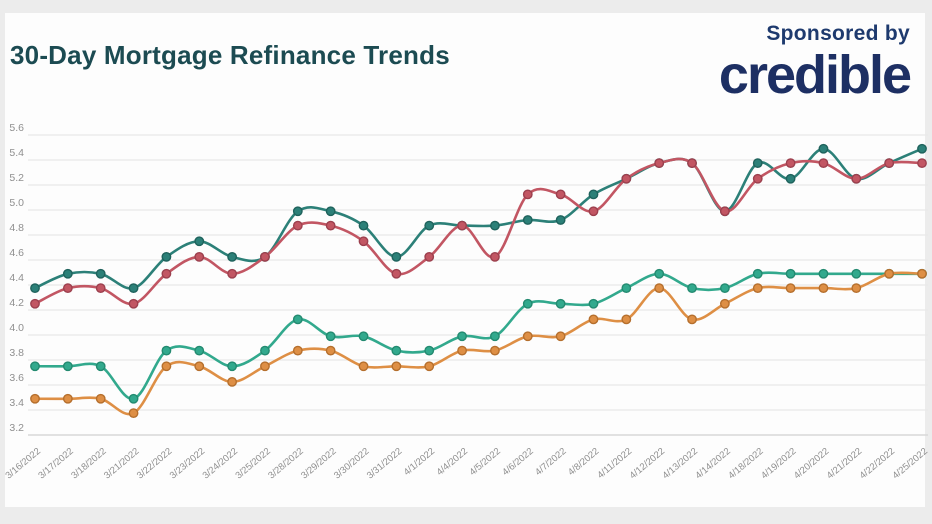 The height and width of the screenshot is (524, 932). Describe the element at coordinates (16, 128) in the screenshot. I see `y-tick-label: 5.6` at that location.